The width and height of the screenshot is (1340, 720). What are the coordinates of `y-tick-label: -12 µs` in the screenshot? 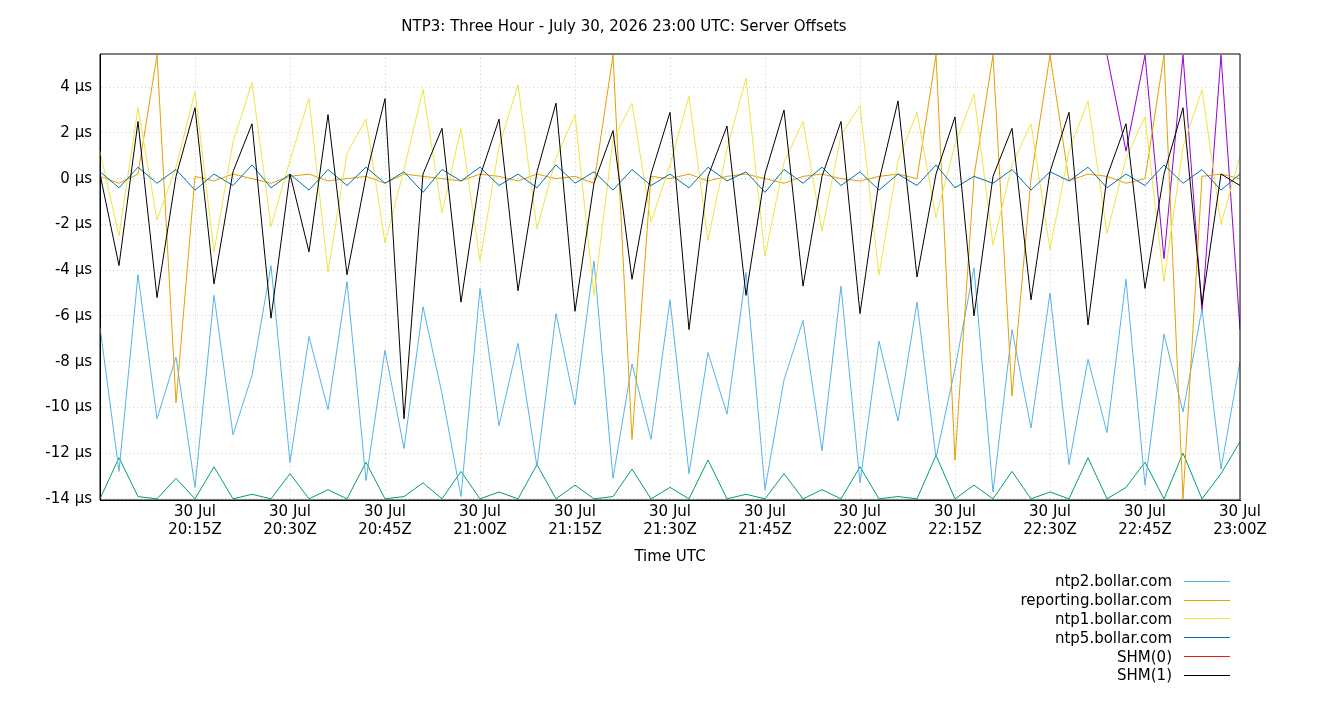 It's located at (69, 452).